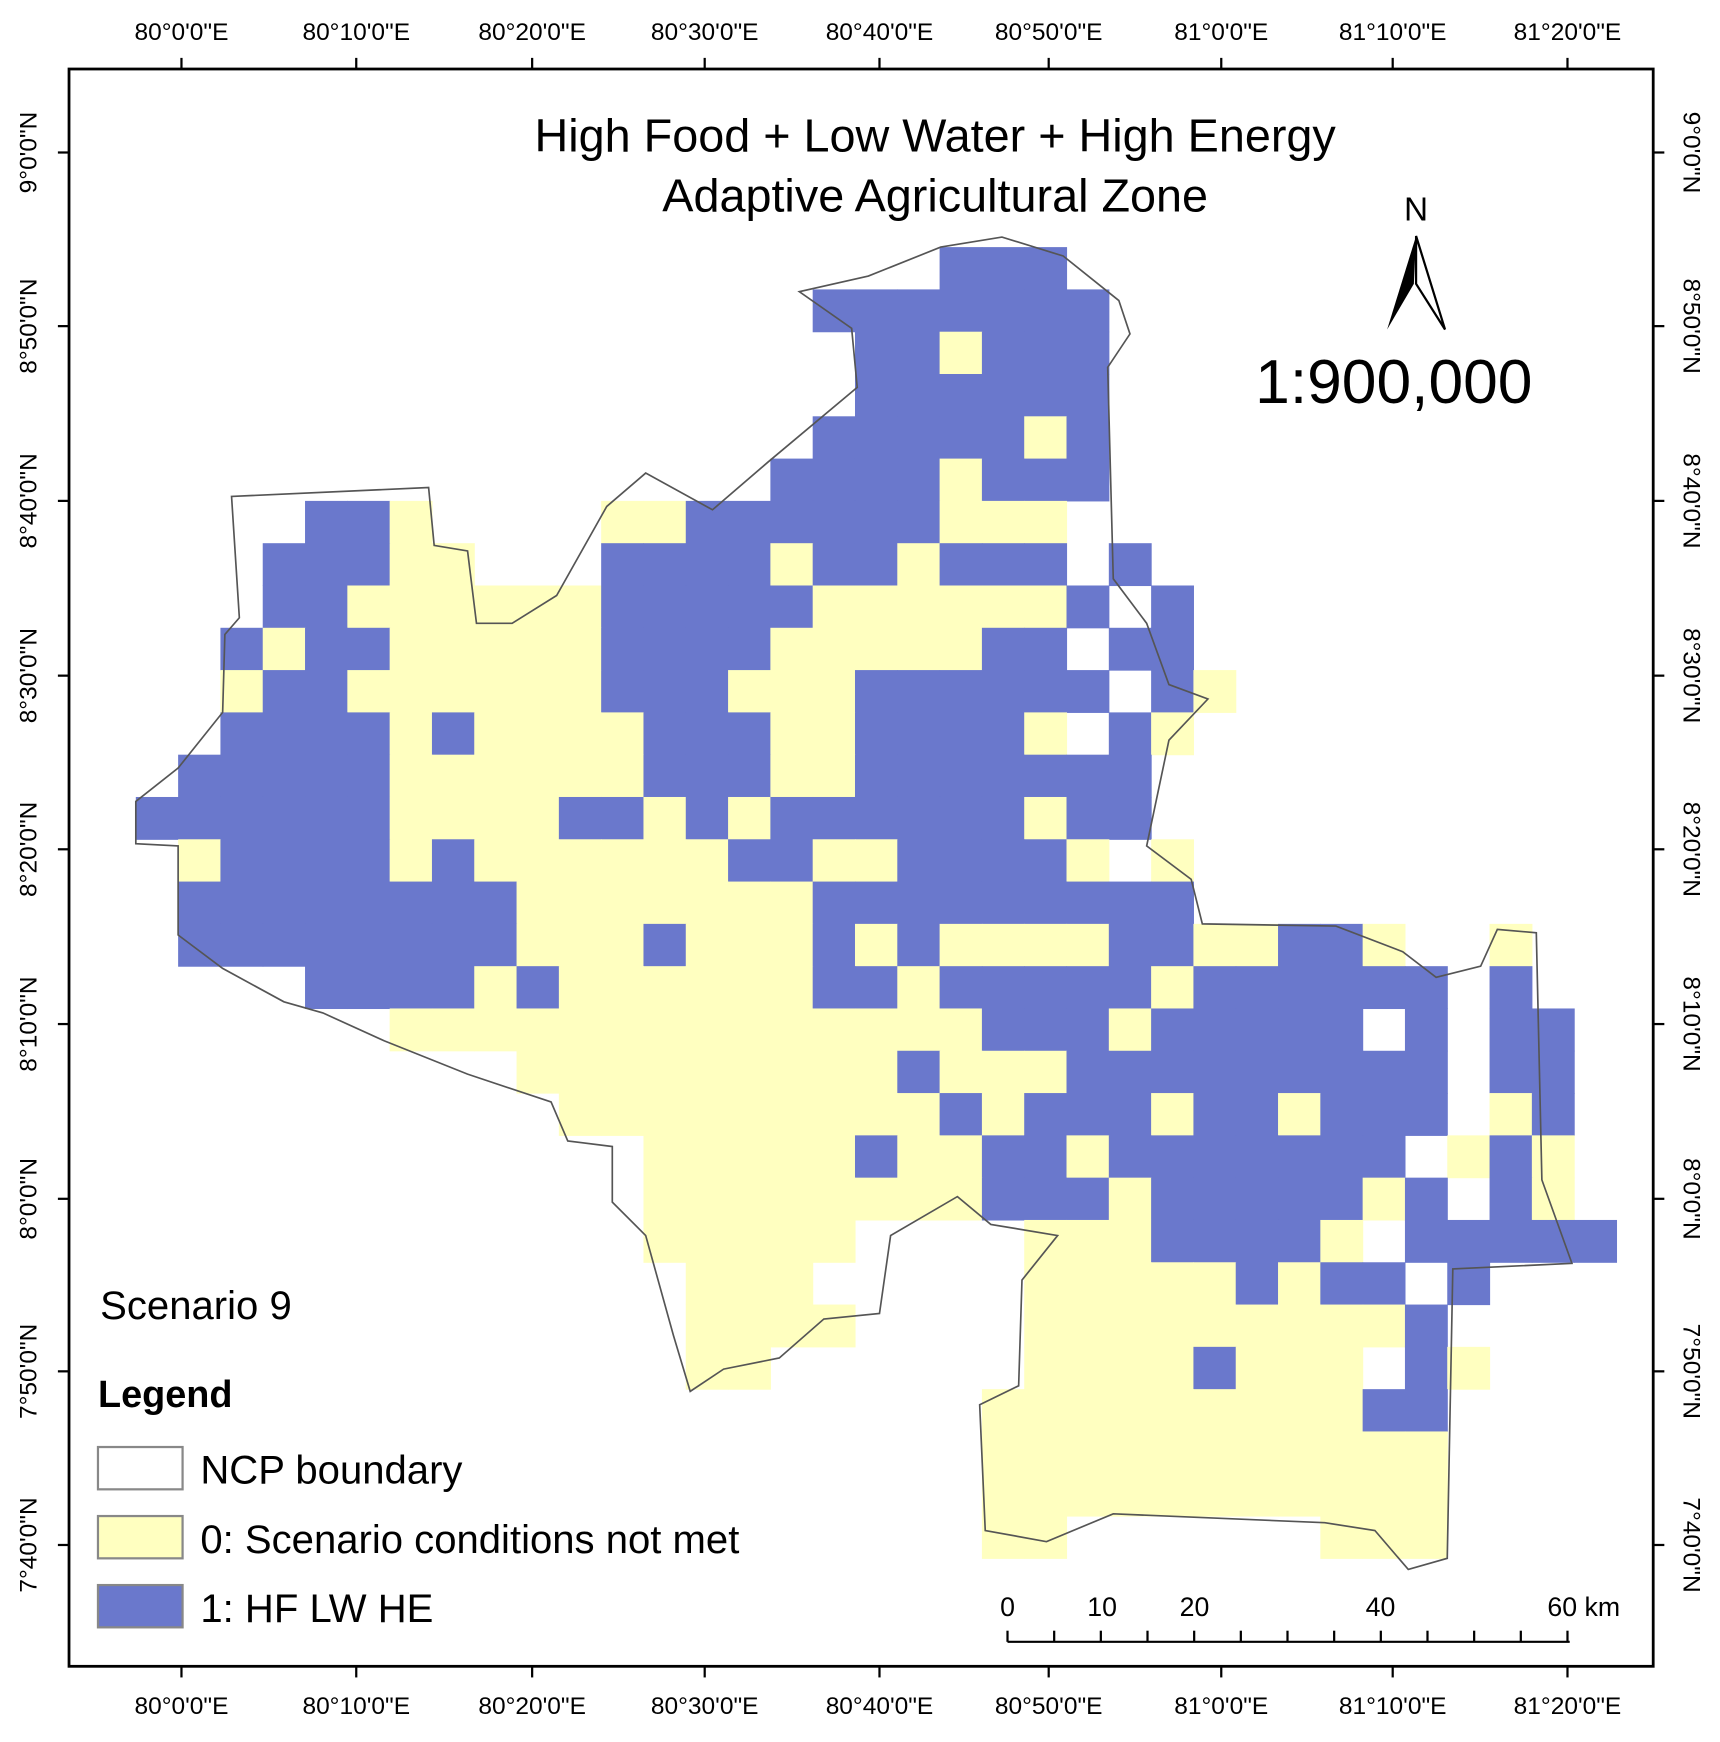  What do you see at coordinates (469, 1540) in the screenshot?
I see `legend-label: 0: Scenario conditions not met` at bounding box center [469, 1540].